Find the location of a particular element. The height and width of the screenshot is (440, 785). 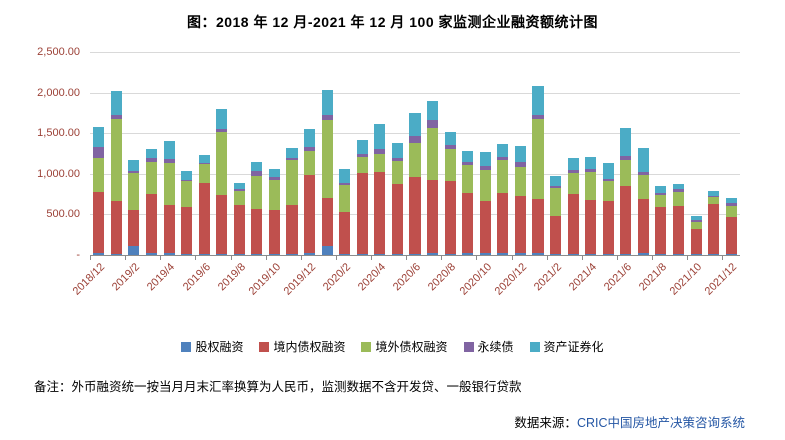

stacked-bar-2021/3 is located at coordinates (573, 206).